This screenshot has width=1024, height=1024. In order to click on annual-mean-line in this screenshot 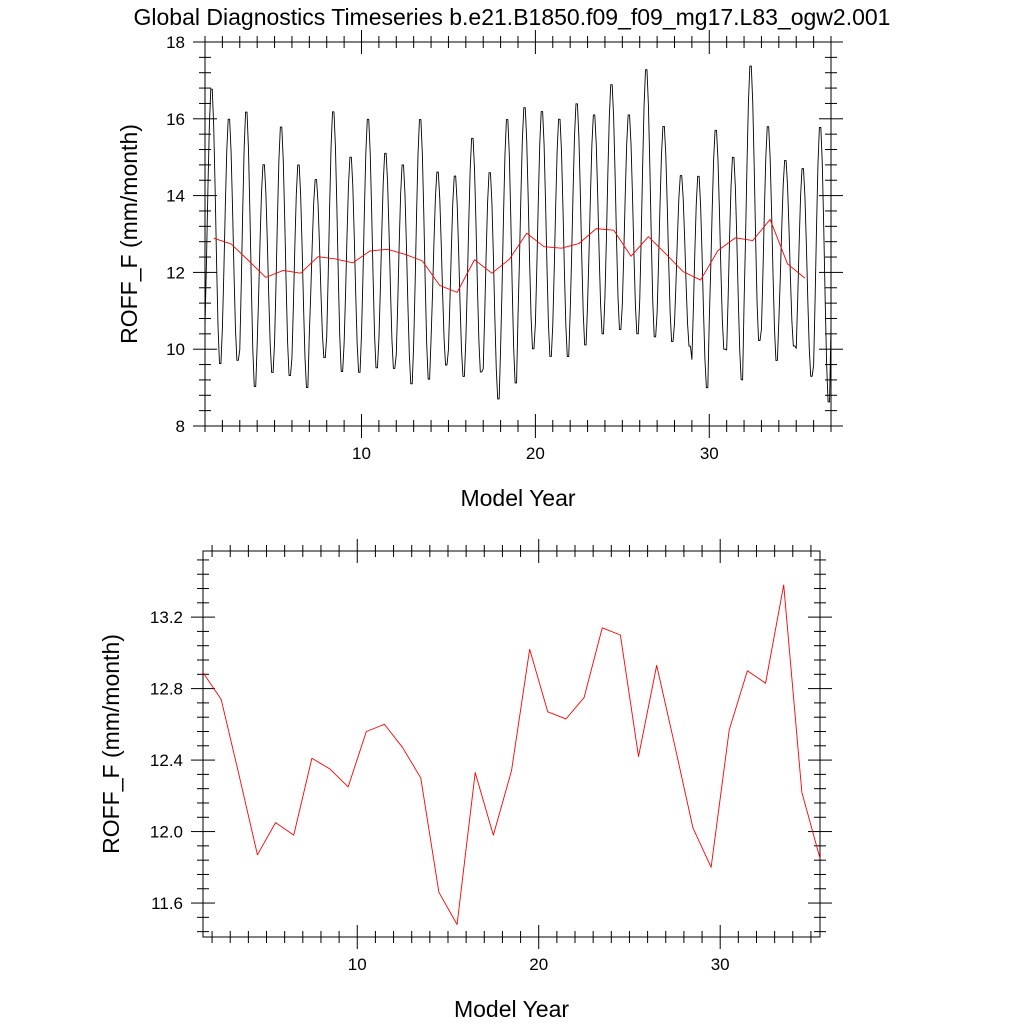, I will do `click(509, 255)`.